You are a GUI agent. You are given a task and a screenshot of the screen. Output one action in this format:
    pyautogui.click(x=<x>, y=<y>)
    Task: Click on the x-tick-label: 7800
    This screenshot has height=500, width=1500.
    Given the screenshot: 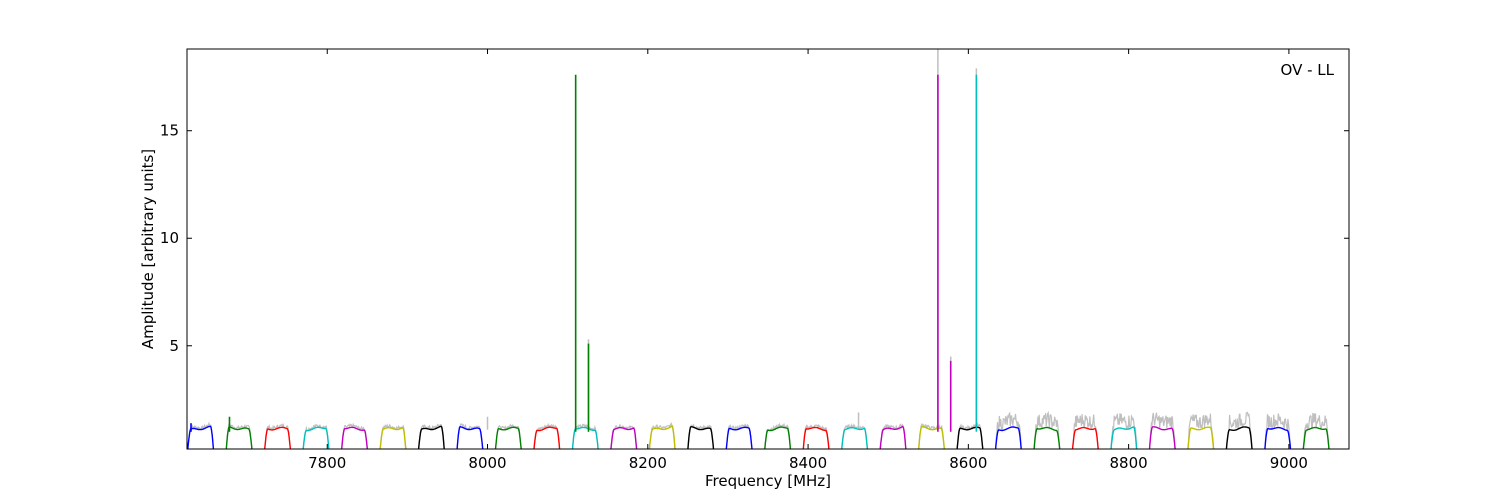 What is the action you would take?
    pyautogui.click(x=327, y=463)
    